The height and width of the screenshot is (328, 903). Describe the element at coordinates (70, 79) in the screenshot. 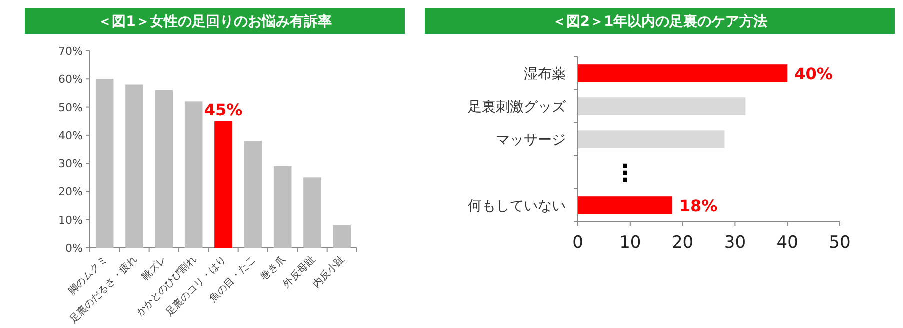

I see `y-tick-label: 60%` at that location.